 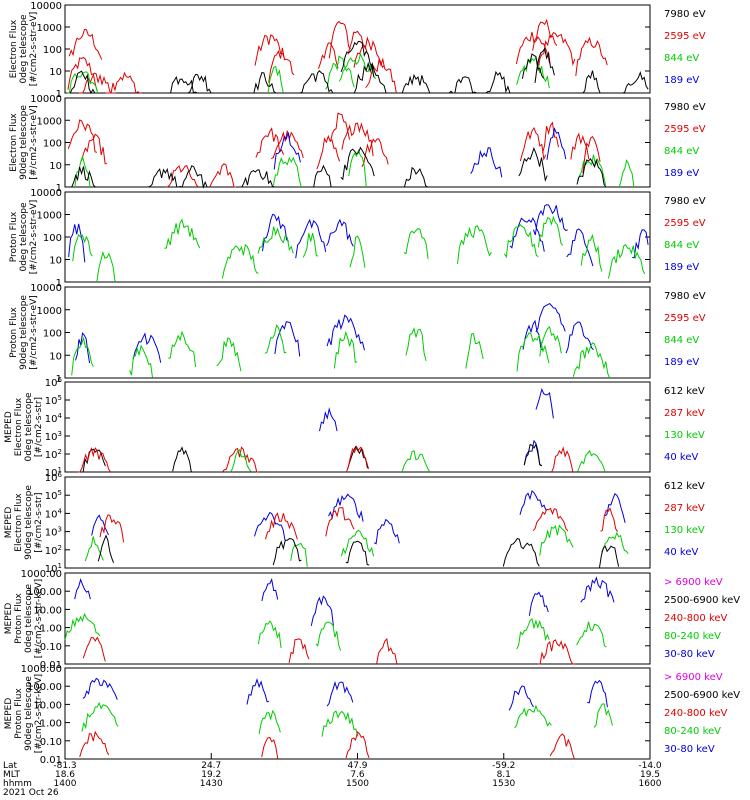 What do you see at coordinates (9, 427) in the screenshot?
I see `y-axis-label: MEPED` at bounding box center [9, 427].